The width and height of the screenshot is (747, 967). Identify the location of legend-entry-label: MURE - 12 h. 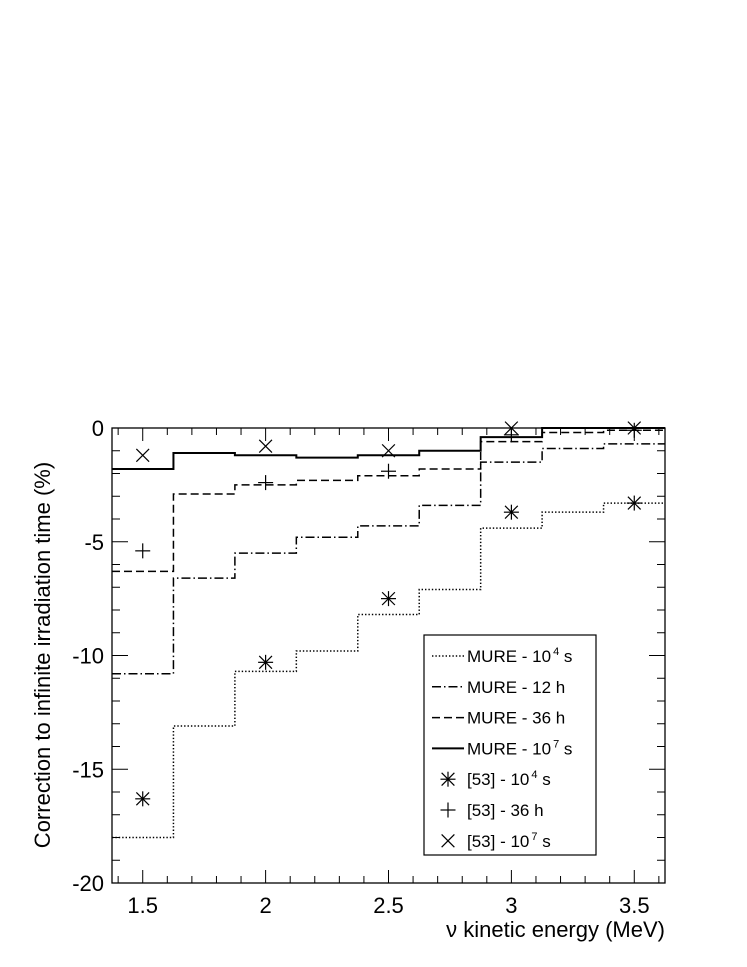
(516, 687).